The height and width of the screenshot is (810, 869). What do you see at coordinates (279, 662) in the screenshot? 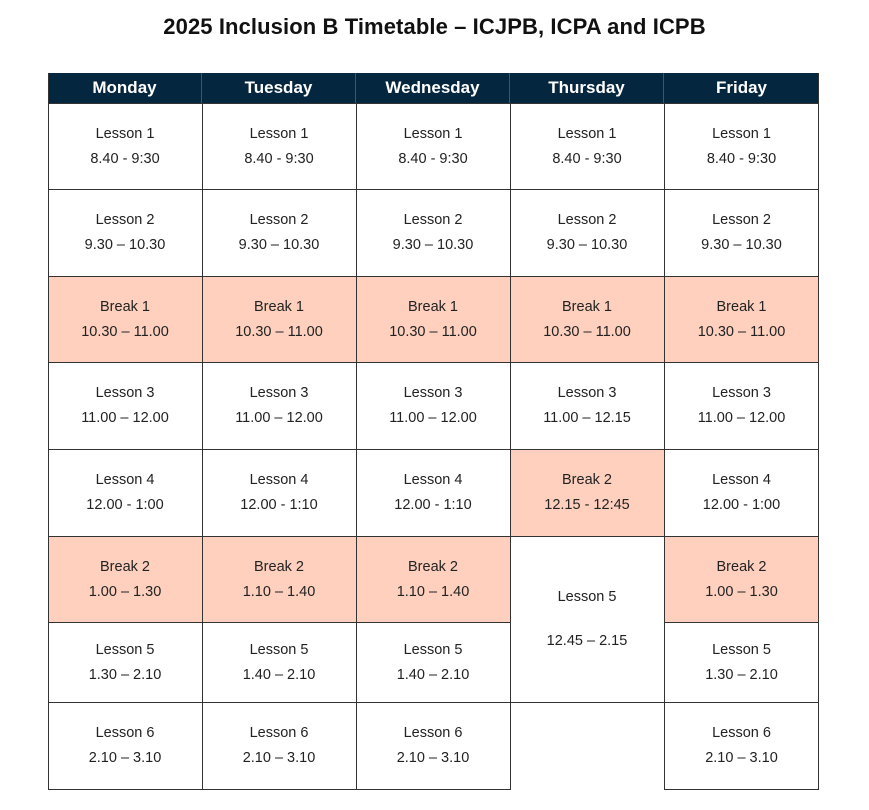
I see `tuesday-lesson-5: Lesson 5 1.40 – 2.10` at bounding box center [279, 662].